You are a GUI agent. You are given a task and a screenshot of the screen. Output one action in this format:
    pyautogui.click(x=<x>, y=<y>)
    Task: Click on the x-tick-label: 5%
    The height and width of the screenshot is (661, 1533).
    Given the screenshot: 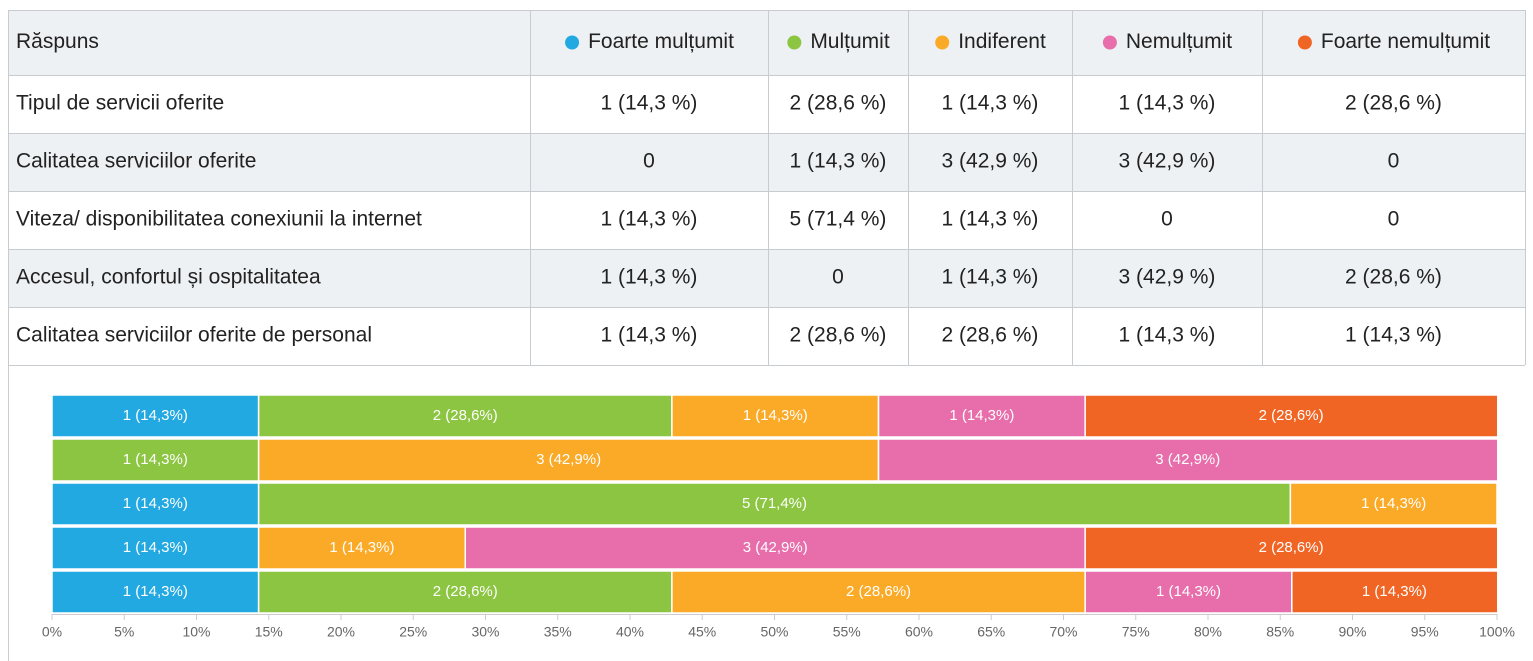 What is the action you would take?
    pyautogui.click(x=124, y=632)
    